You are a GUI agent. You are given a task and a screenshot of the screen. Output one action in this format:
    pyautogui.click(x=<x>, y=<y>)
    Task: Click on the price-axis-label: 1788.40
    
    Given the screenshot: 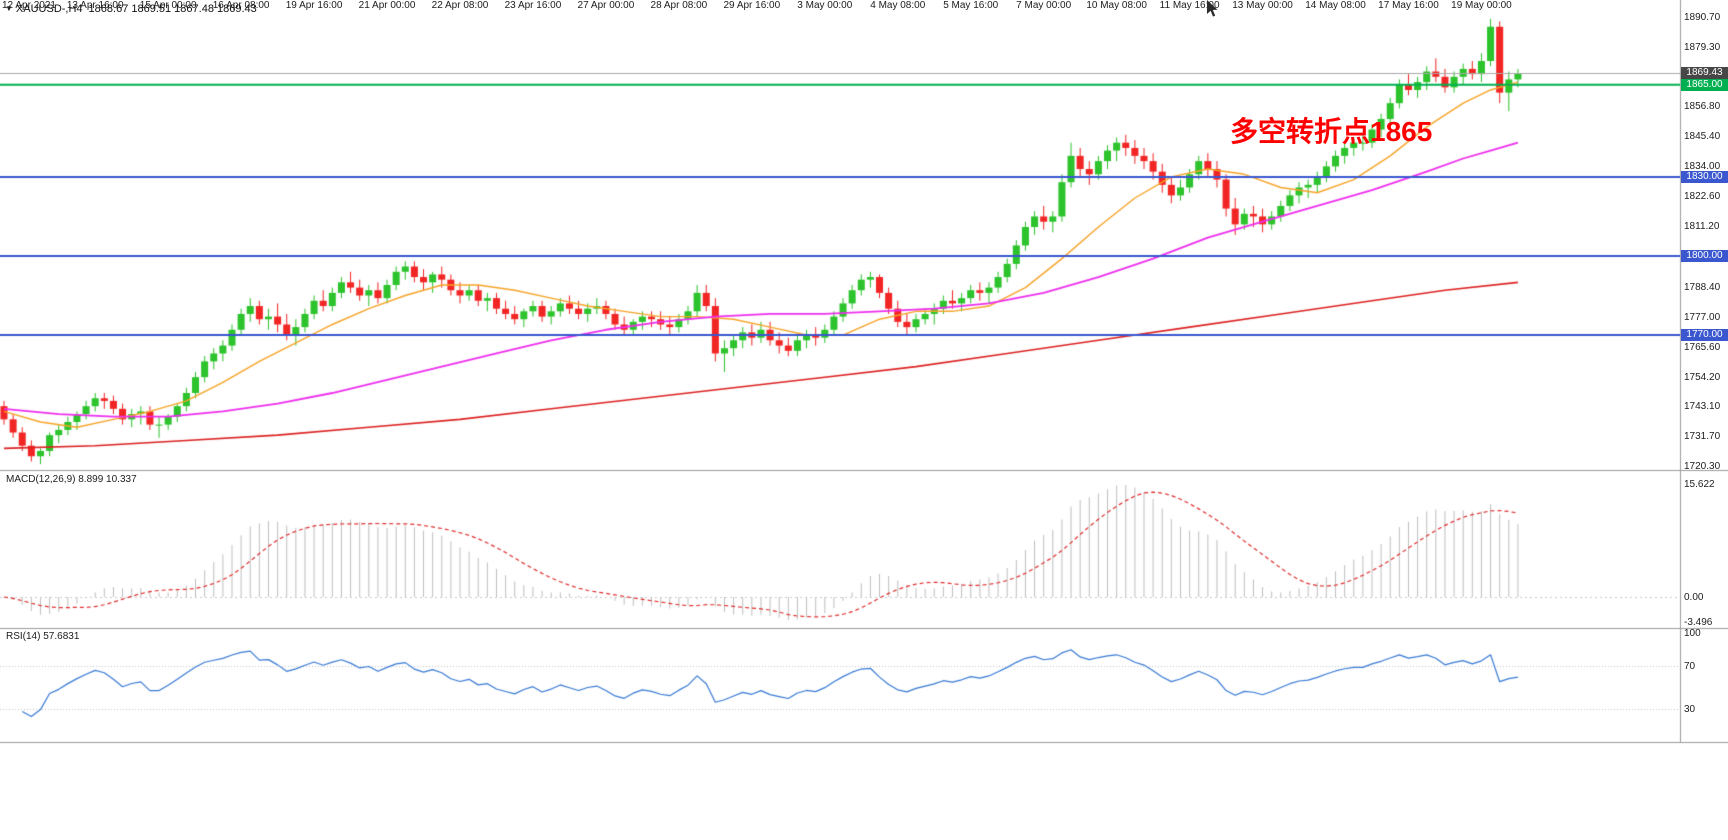 What is the action you would take?
    pyautogui.click(x=1702, y=287)
    